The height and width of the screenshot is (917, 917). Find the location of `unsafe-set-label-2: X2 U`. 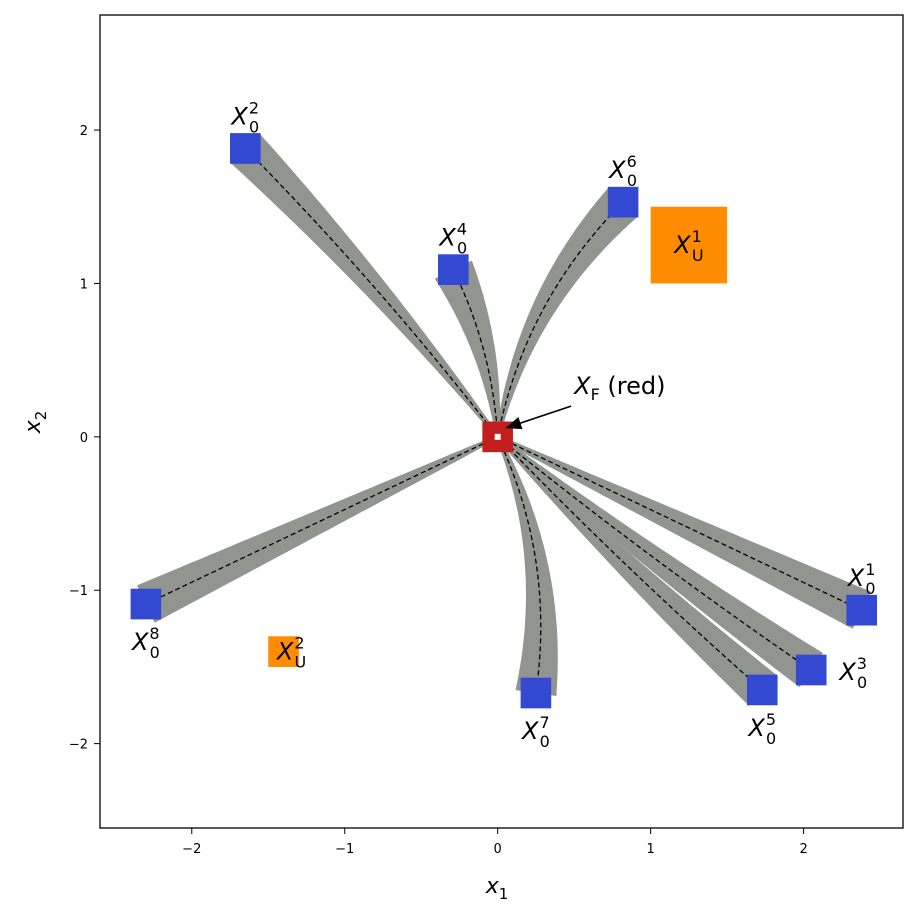

unsafe-set-label-2: X2 U is located at coordinates (290, 653).